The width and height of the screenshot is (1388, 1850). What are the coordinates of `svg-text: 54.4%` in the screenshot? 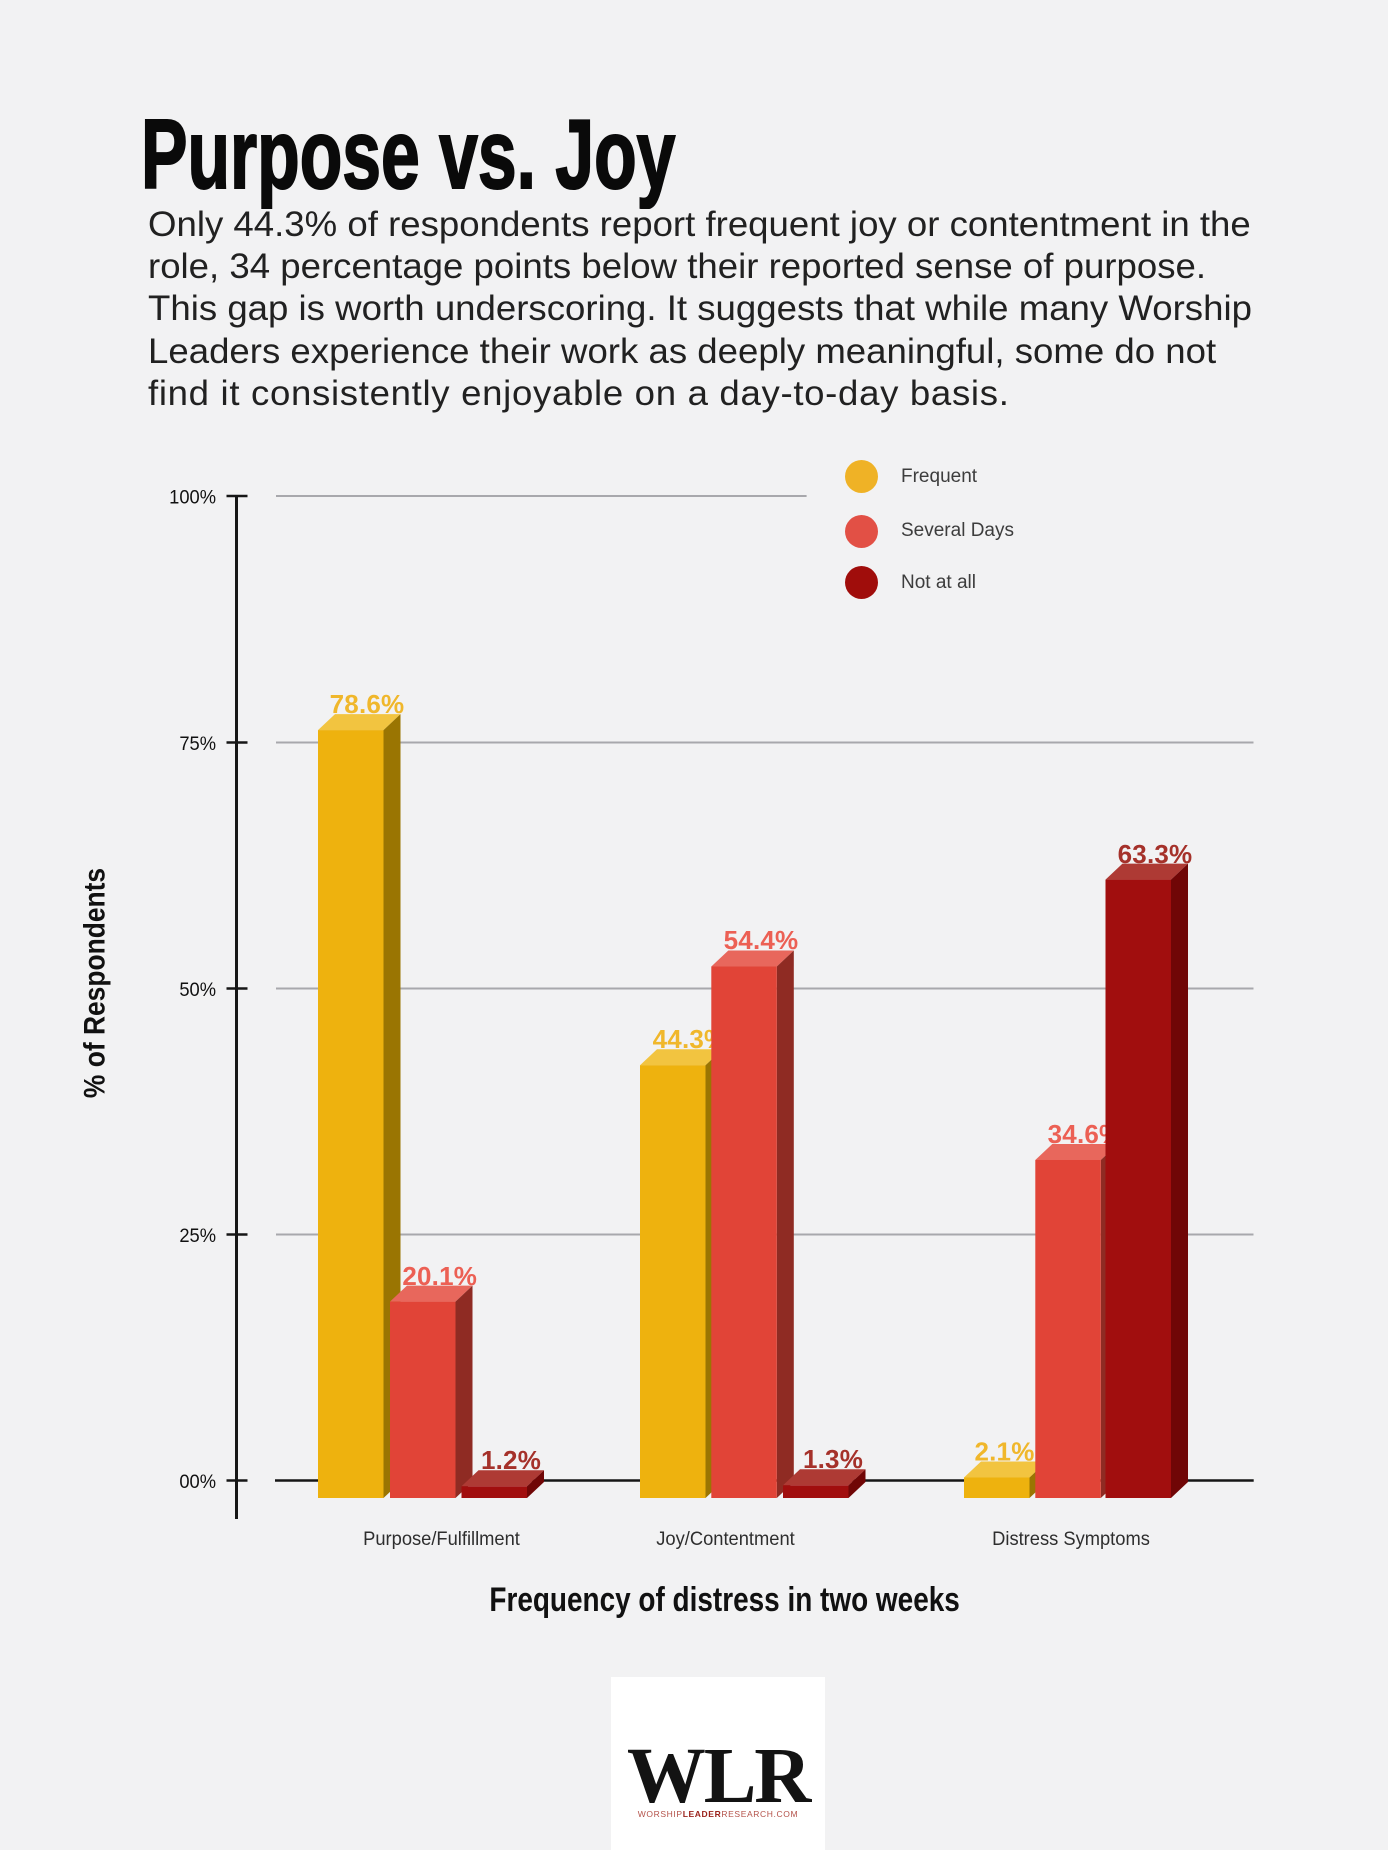 It's located at (761, 940).